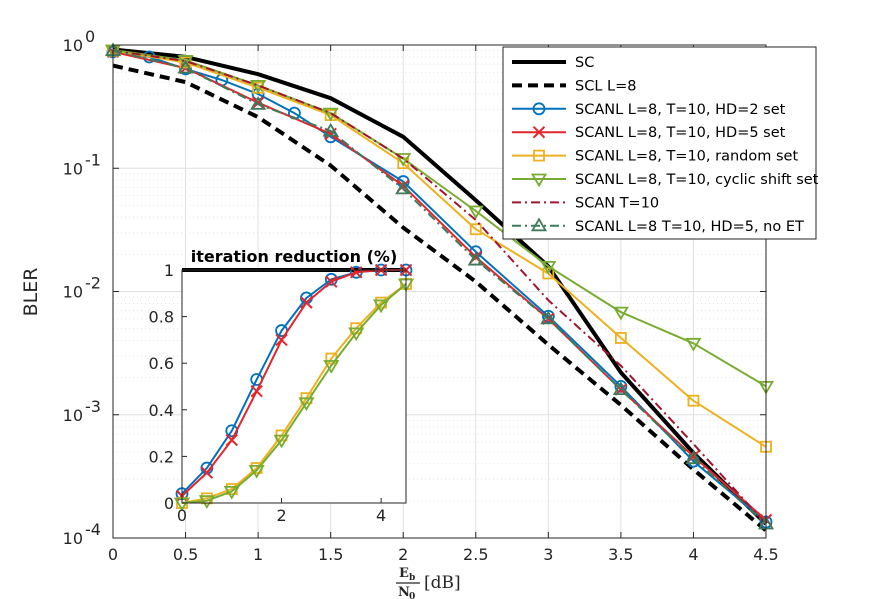 This screenshot has width=872, height=599. Describe the element at coordinates (404, 592) in the screenshot. I see `x-axis-label-denominator: N` at that location.